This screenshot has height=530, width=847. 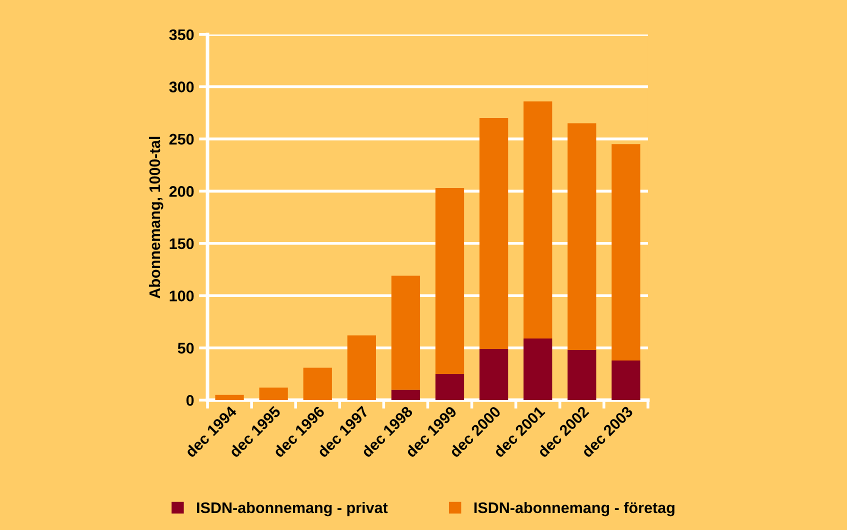 I want to click on y-tick-label: 250, so click(x=181, y=139).